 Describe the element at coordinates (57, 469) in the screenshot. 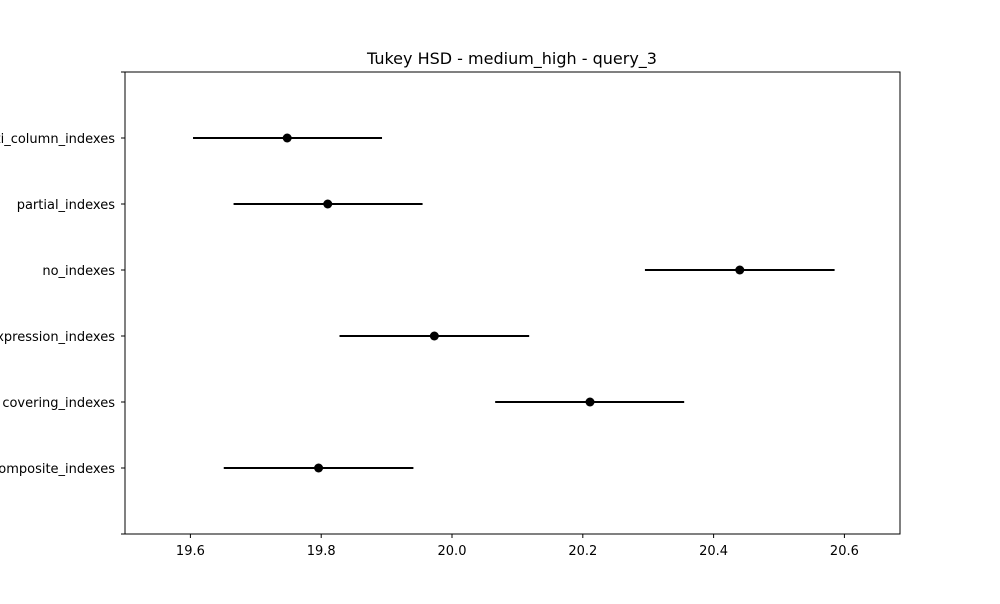

I see `y-tick-label: composite_indexes` at that location.